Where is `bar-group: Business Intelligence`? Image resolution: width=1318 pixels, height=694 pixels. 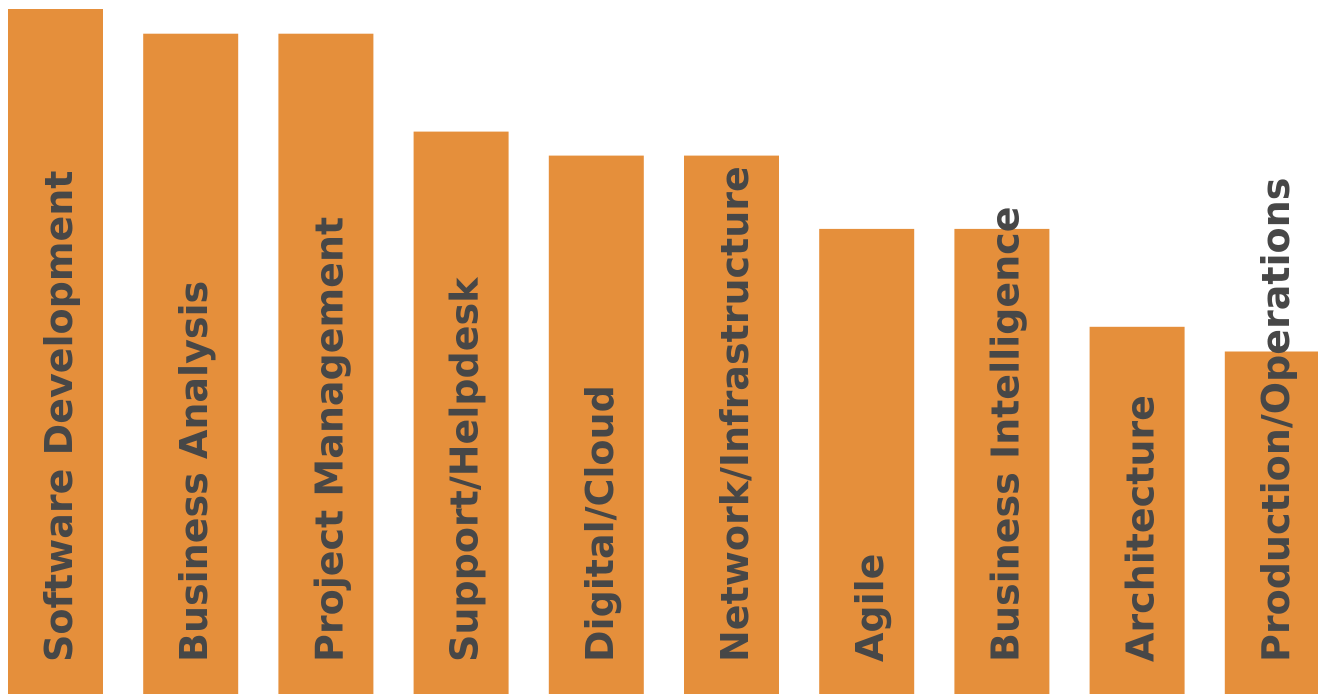 bar-group: Business Intelligence is located at coordinates (1002, 450).